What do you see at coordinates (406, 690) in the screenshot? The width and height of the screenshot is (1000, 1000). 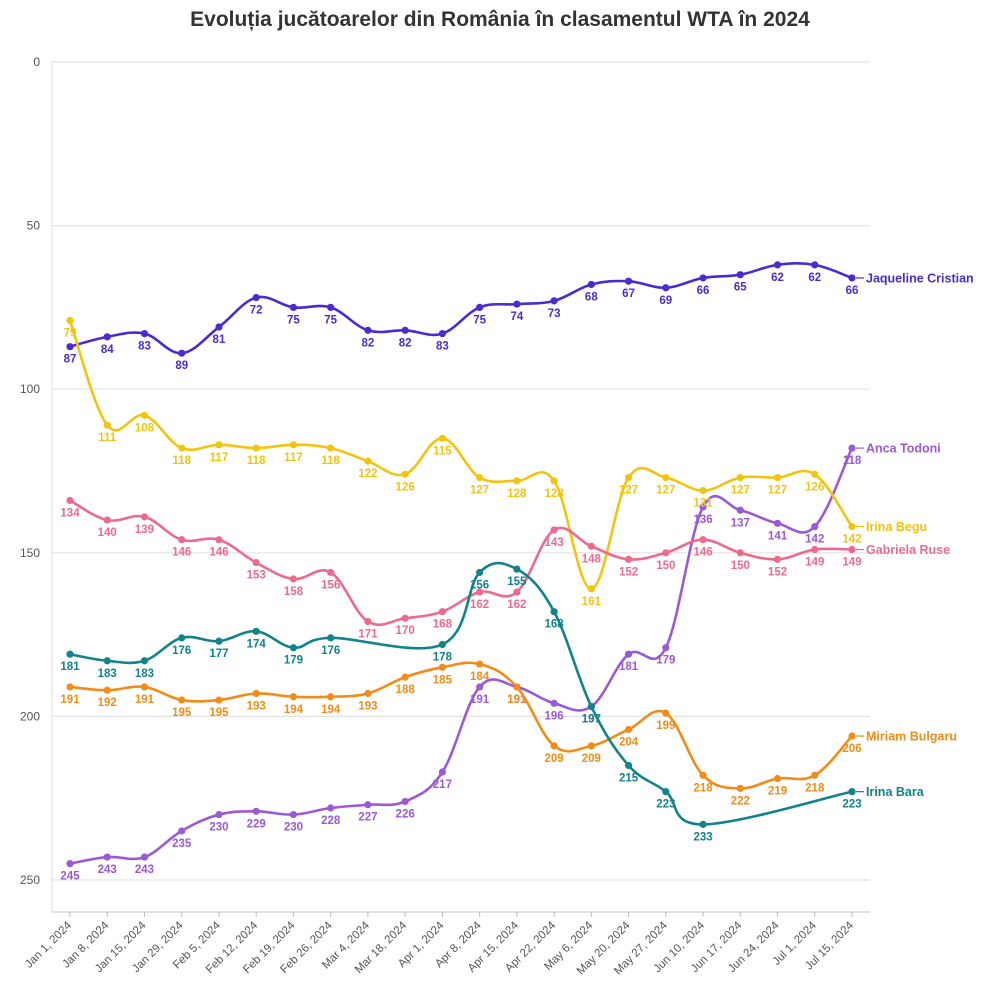 I see `data-label-miriam-bulgaru: 188` at bounding box center [406, 690].